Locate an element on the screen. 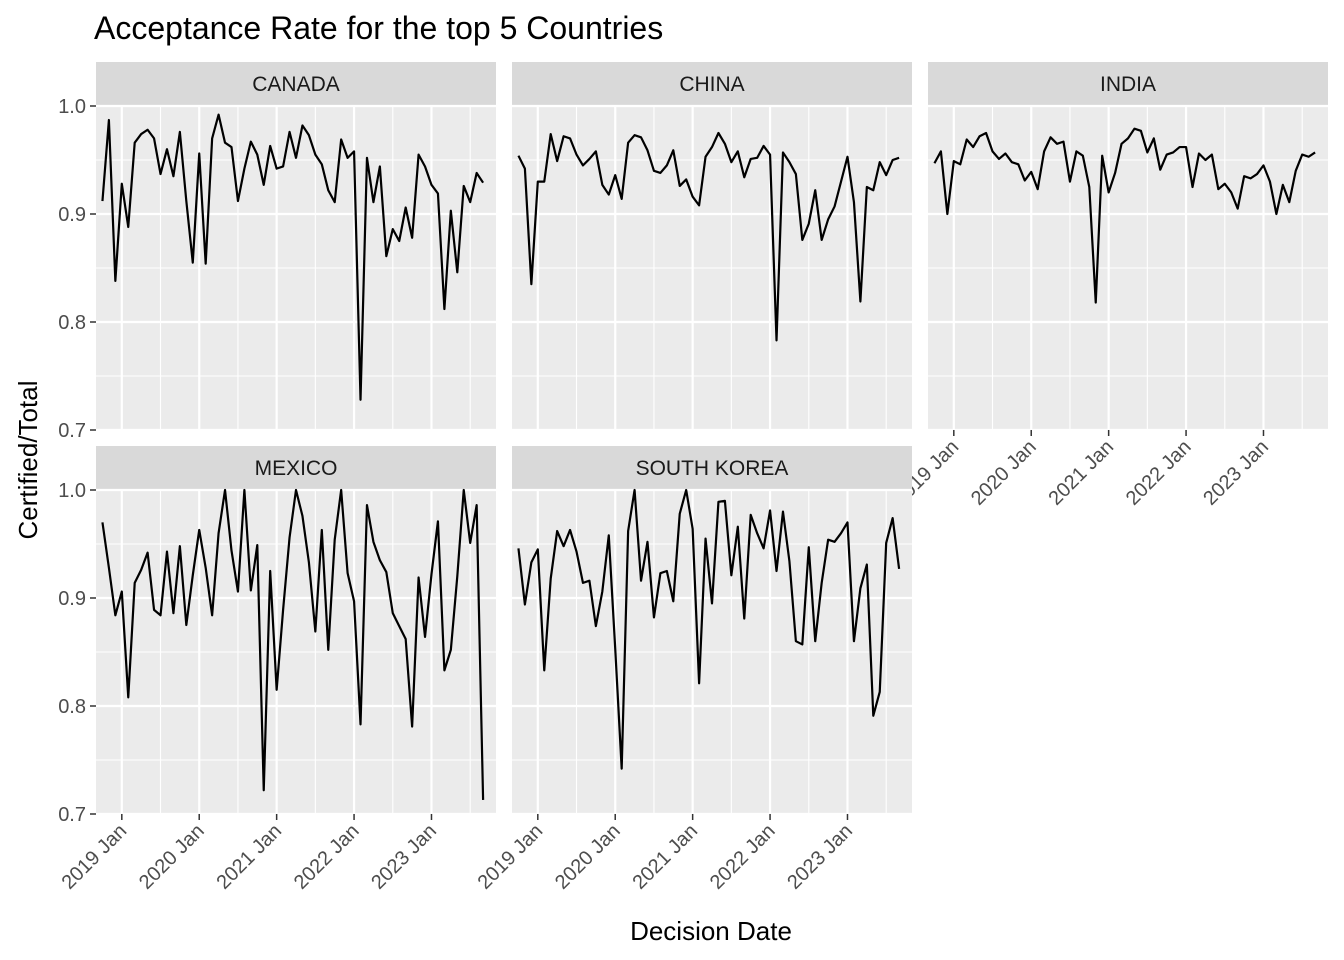 This screenshot has height=960, width=1344. facet-strip-label: SOUTH KOREA is located at coordinates (712, 468).